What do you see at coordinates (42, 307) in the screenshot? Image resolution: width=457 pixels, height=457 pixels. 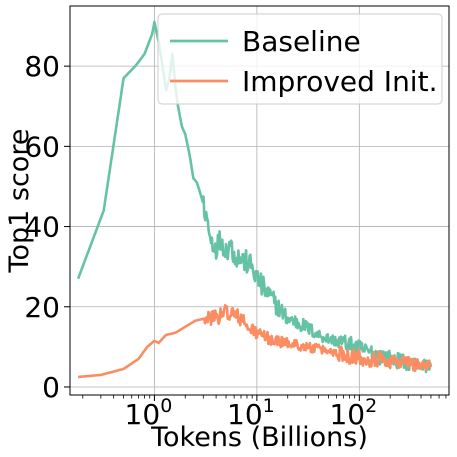 I see `y-tick-label: 20` at bounding box center [42, 307].